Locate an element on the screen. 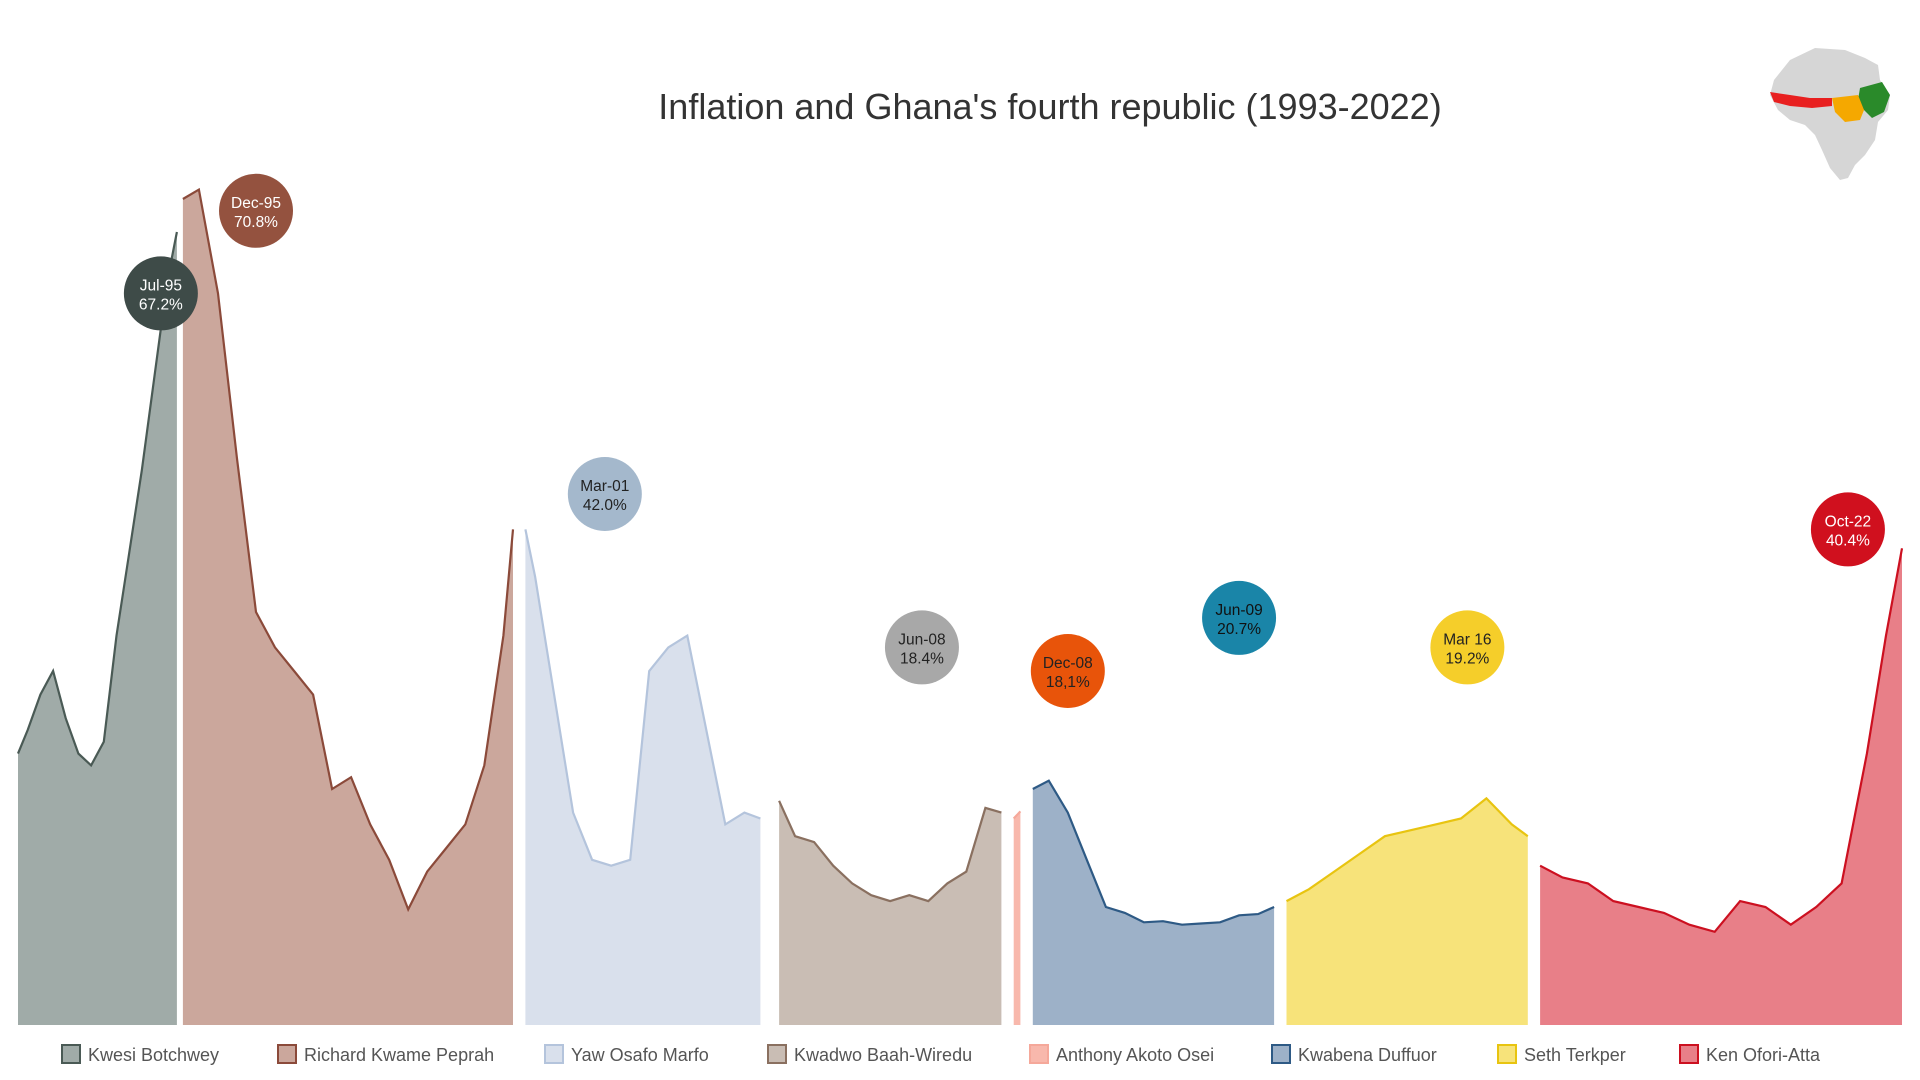  annotation-value: 70.8% is located at coordinates (256, 222).